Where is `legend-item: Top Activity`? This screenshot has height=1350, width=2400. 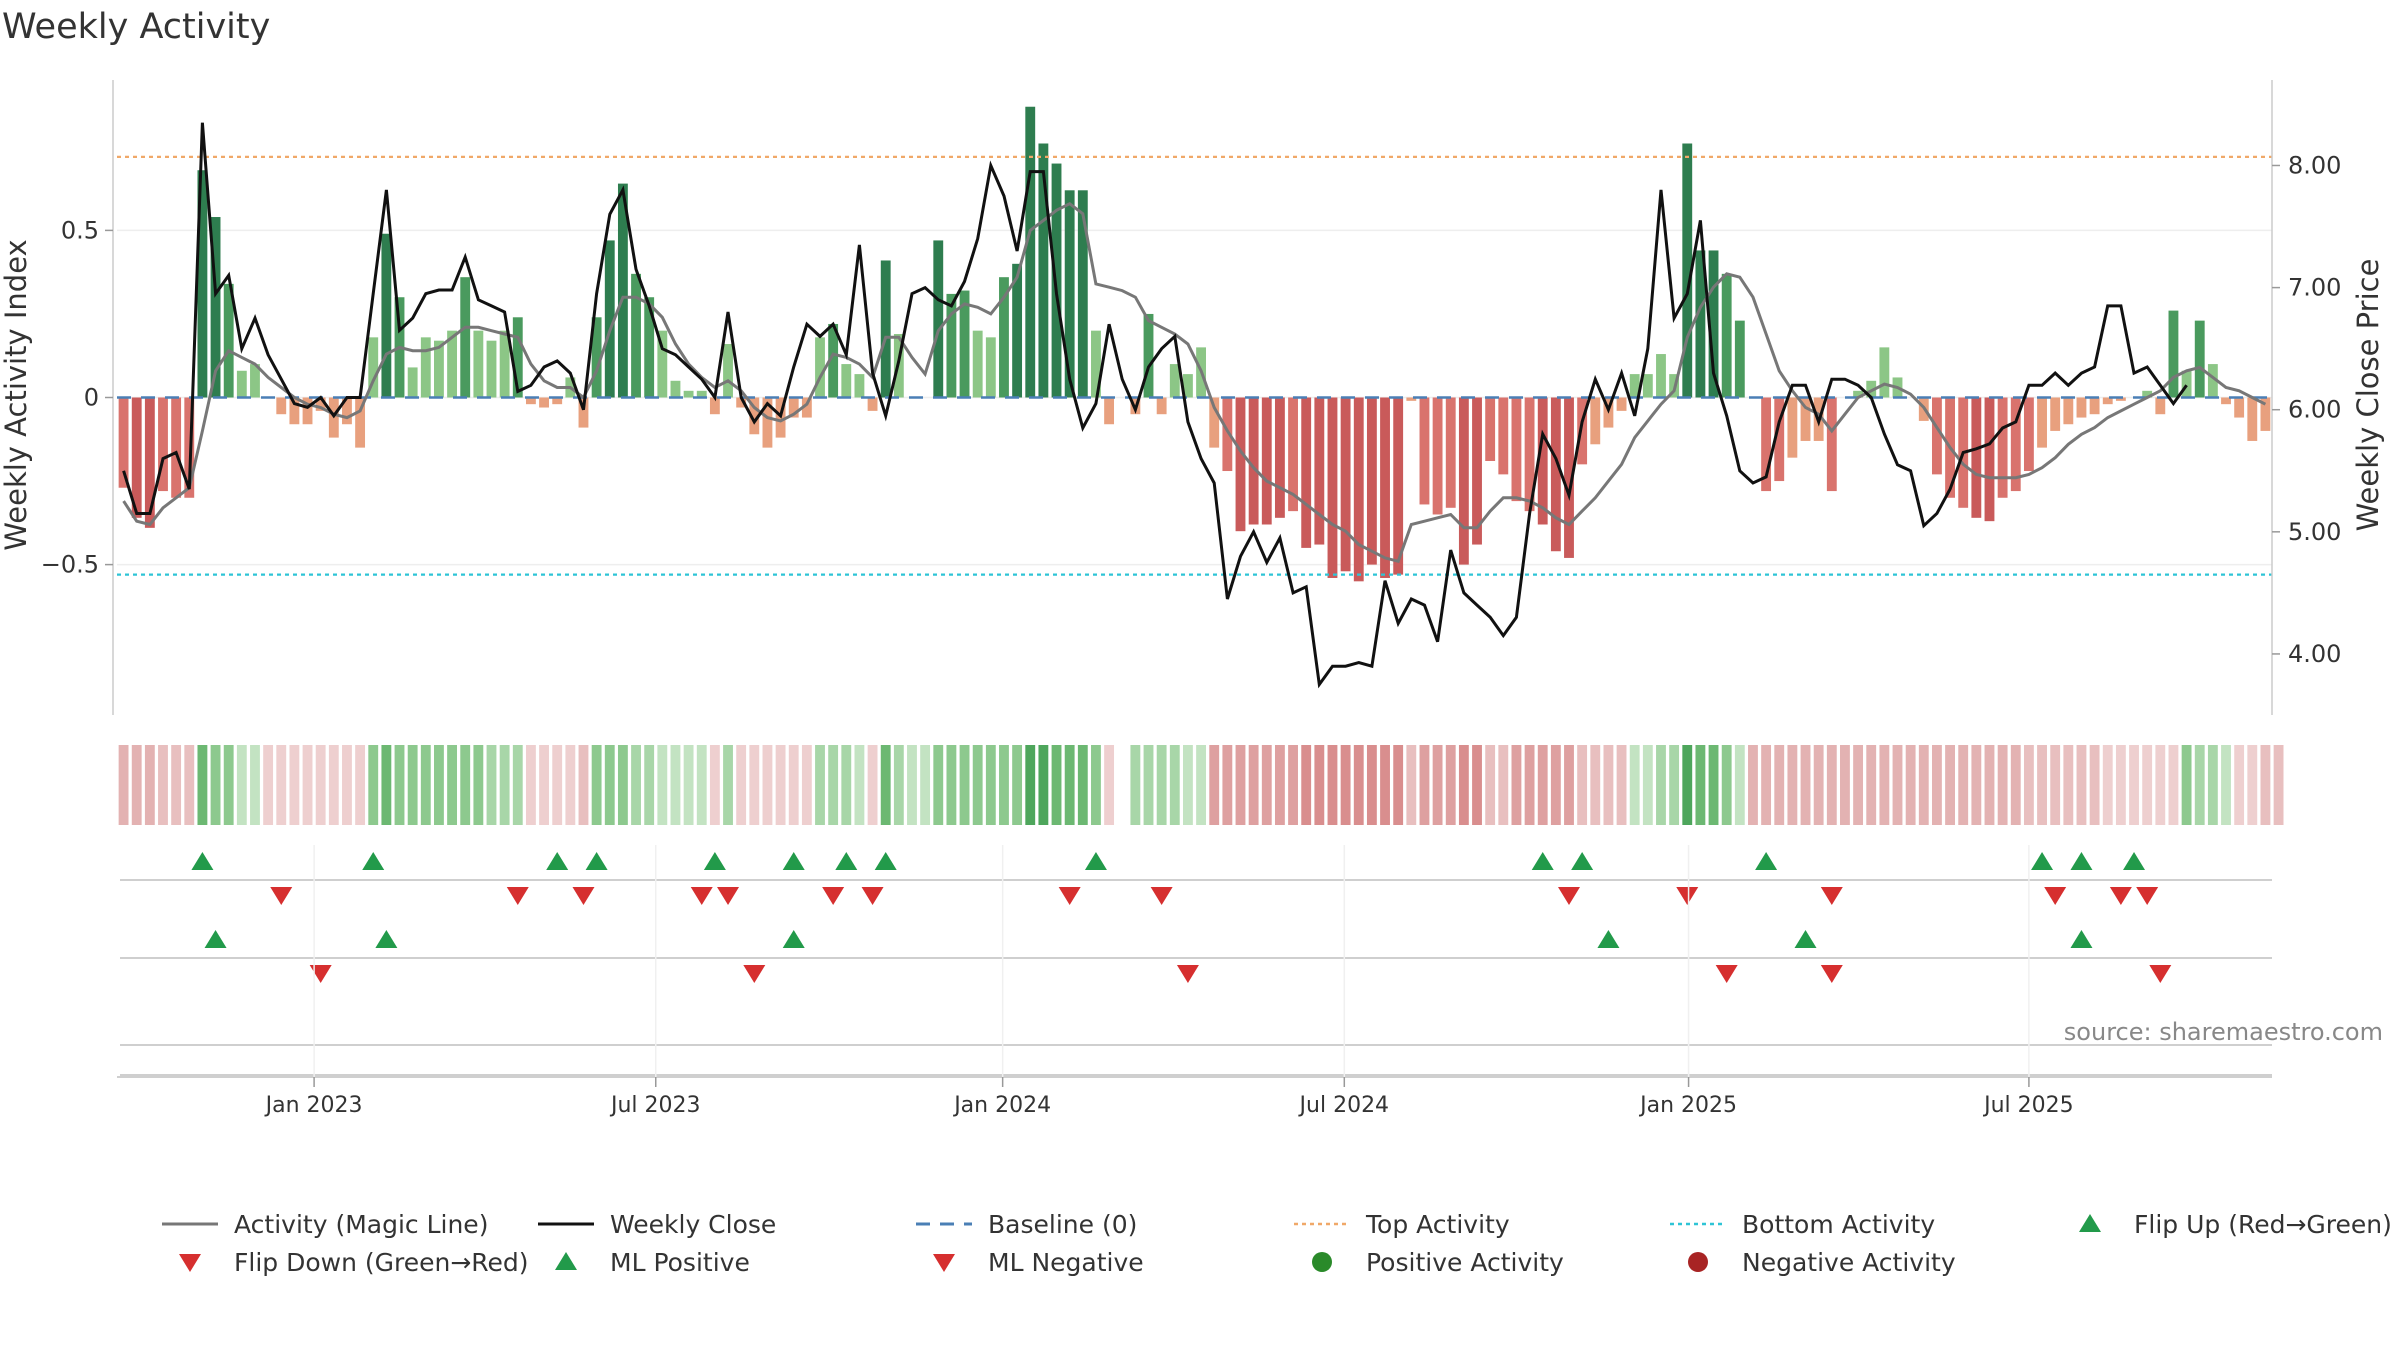
legend-item: Top Activity is located at coordinates (1401, 1224).